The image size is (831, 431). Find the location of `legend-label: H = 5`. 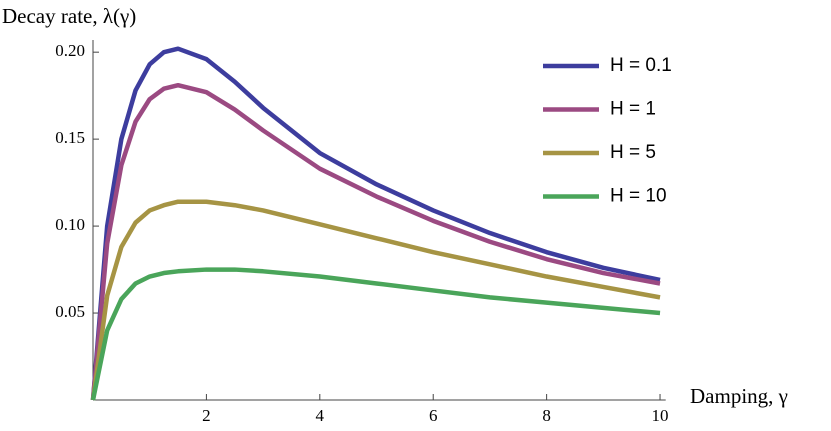

legend-label: H = 5 is located at coordinates (633, 152).